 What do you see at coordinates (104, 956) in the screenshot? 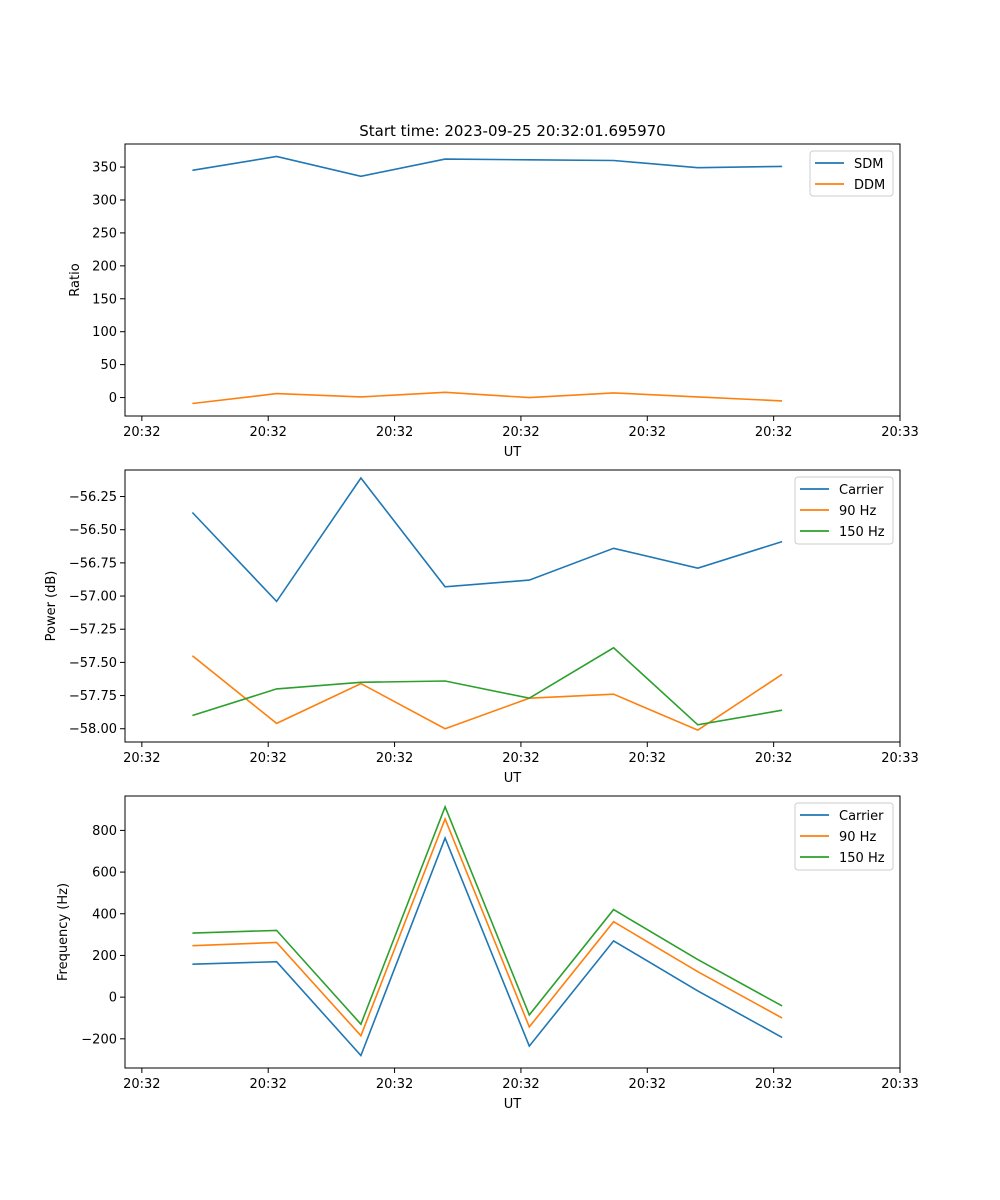
I see `frequency-y-tick-label: 200` at bounding box center [104, 956].